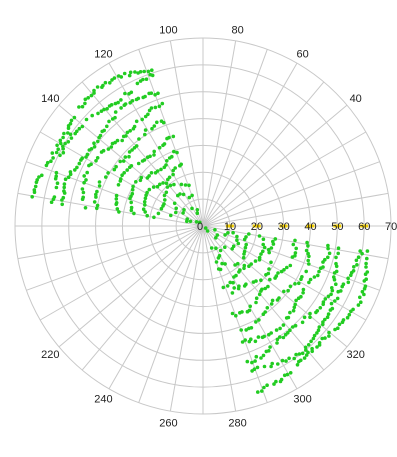 The height and width of the screenshot is (457, 397). Describe the element at coordinates (168, 423) in the screenshot. I see `angle-tick-label: 260` at that location.